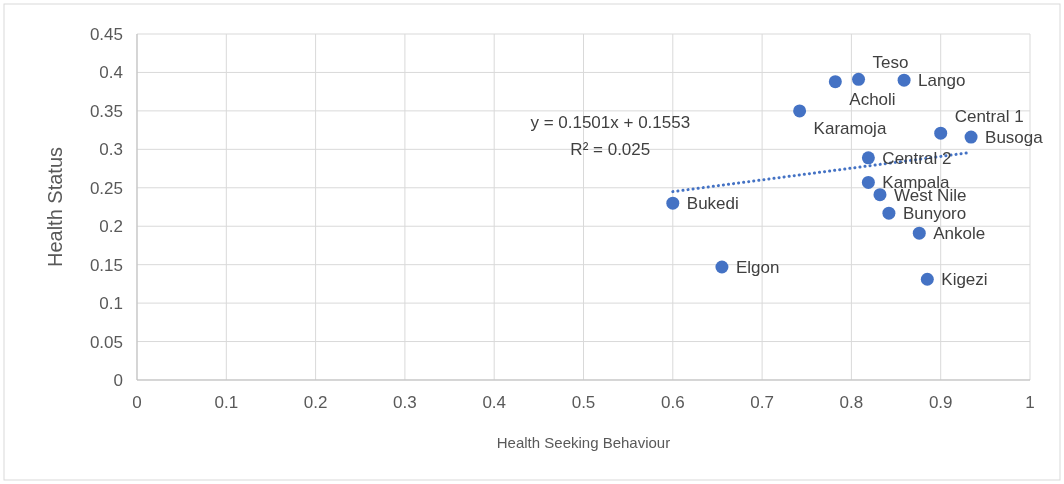  What do you see at coordinates (989, 117) in the screenshot?
I see `annotation: Central 1` at bounding box center [989, 117].